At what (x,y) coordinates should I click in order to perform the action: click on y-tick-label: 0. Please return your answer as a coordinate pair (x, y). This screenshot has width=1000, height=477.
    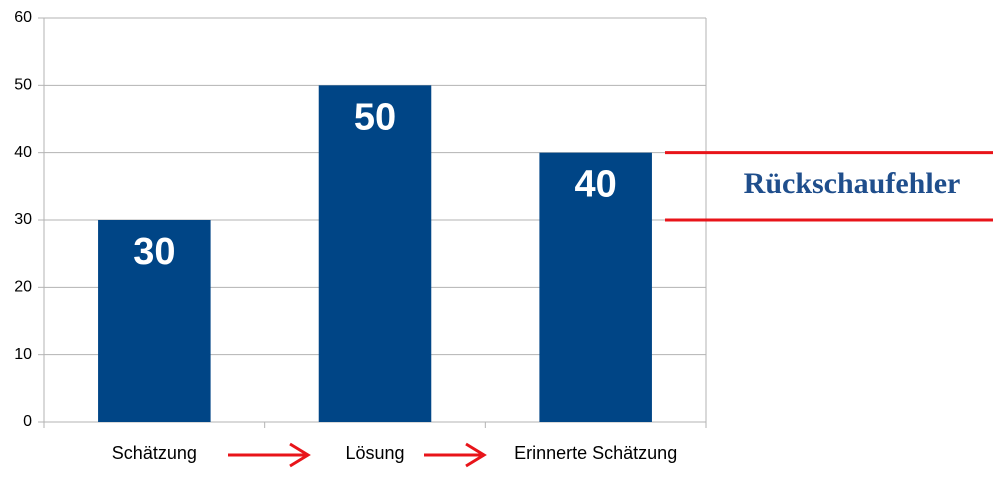
    Looking at the image, I should click on (27, 421).